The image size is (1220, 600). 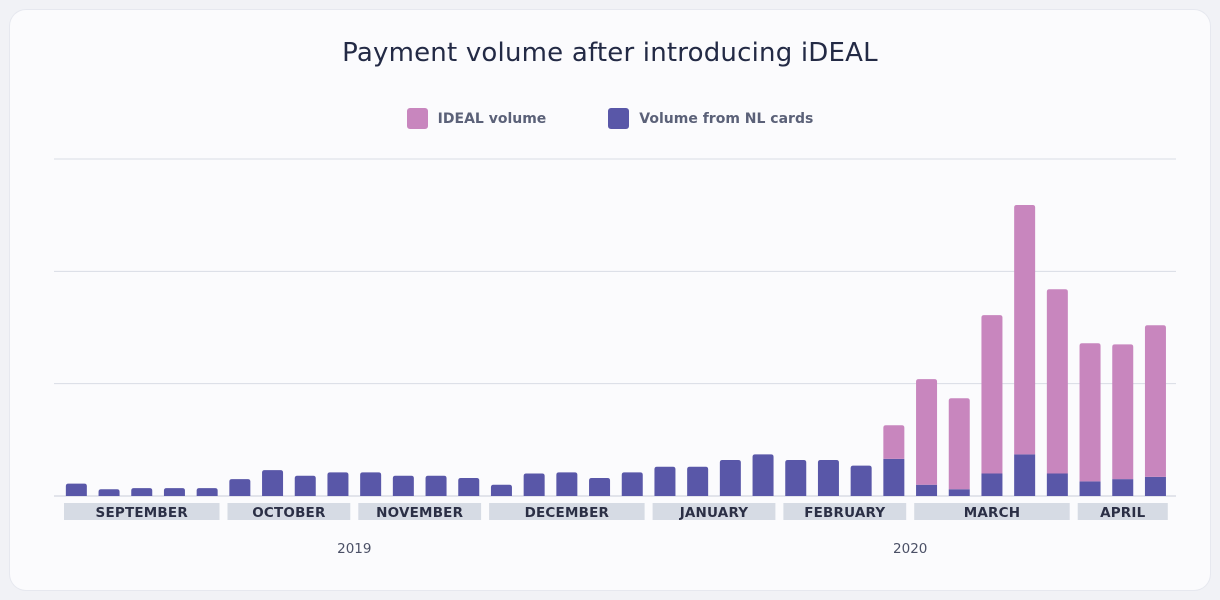 I want to click on legend-label-nl-cards: Volume from NL cards, so click(x=726, y=118).